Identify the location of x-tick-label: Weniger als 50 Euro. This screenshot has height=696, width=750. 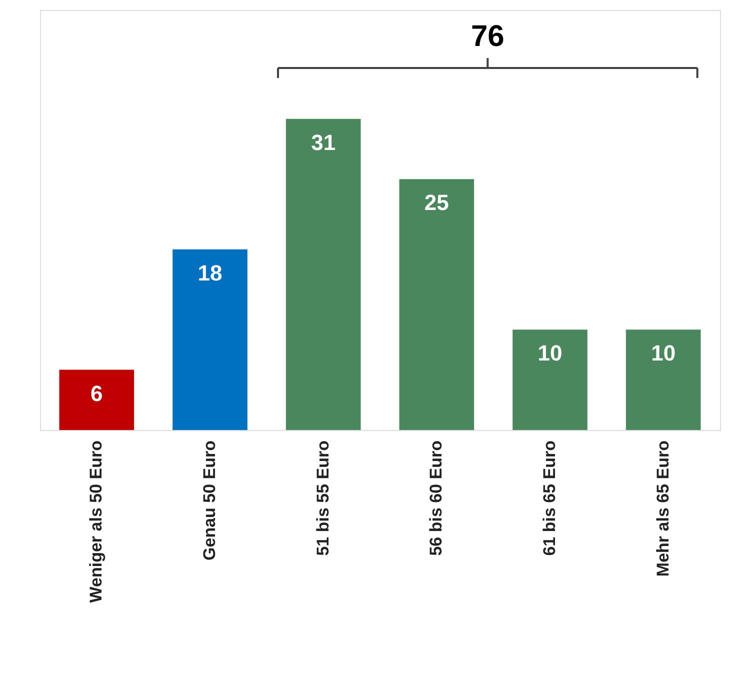
(96, 521).